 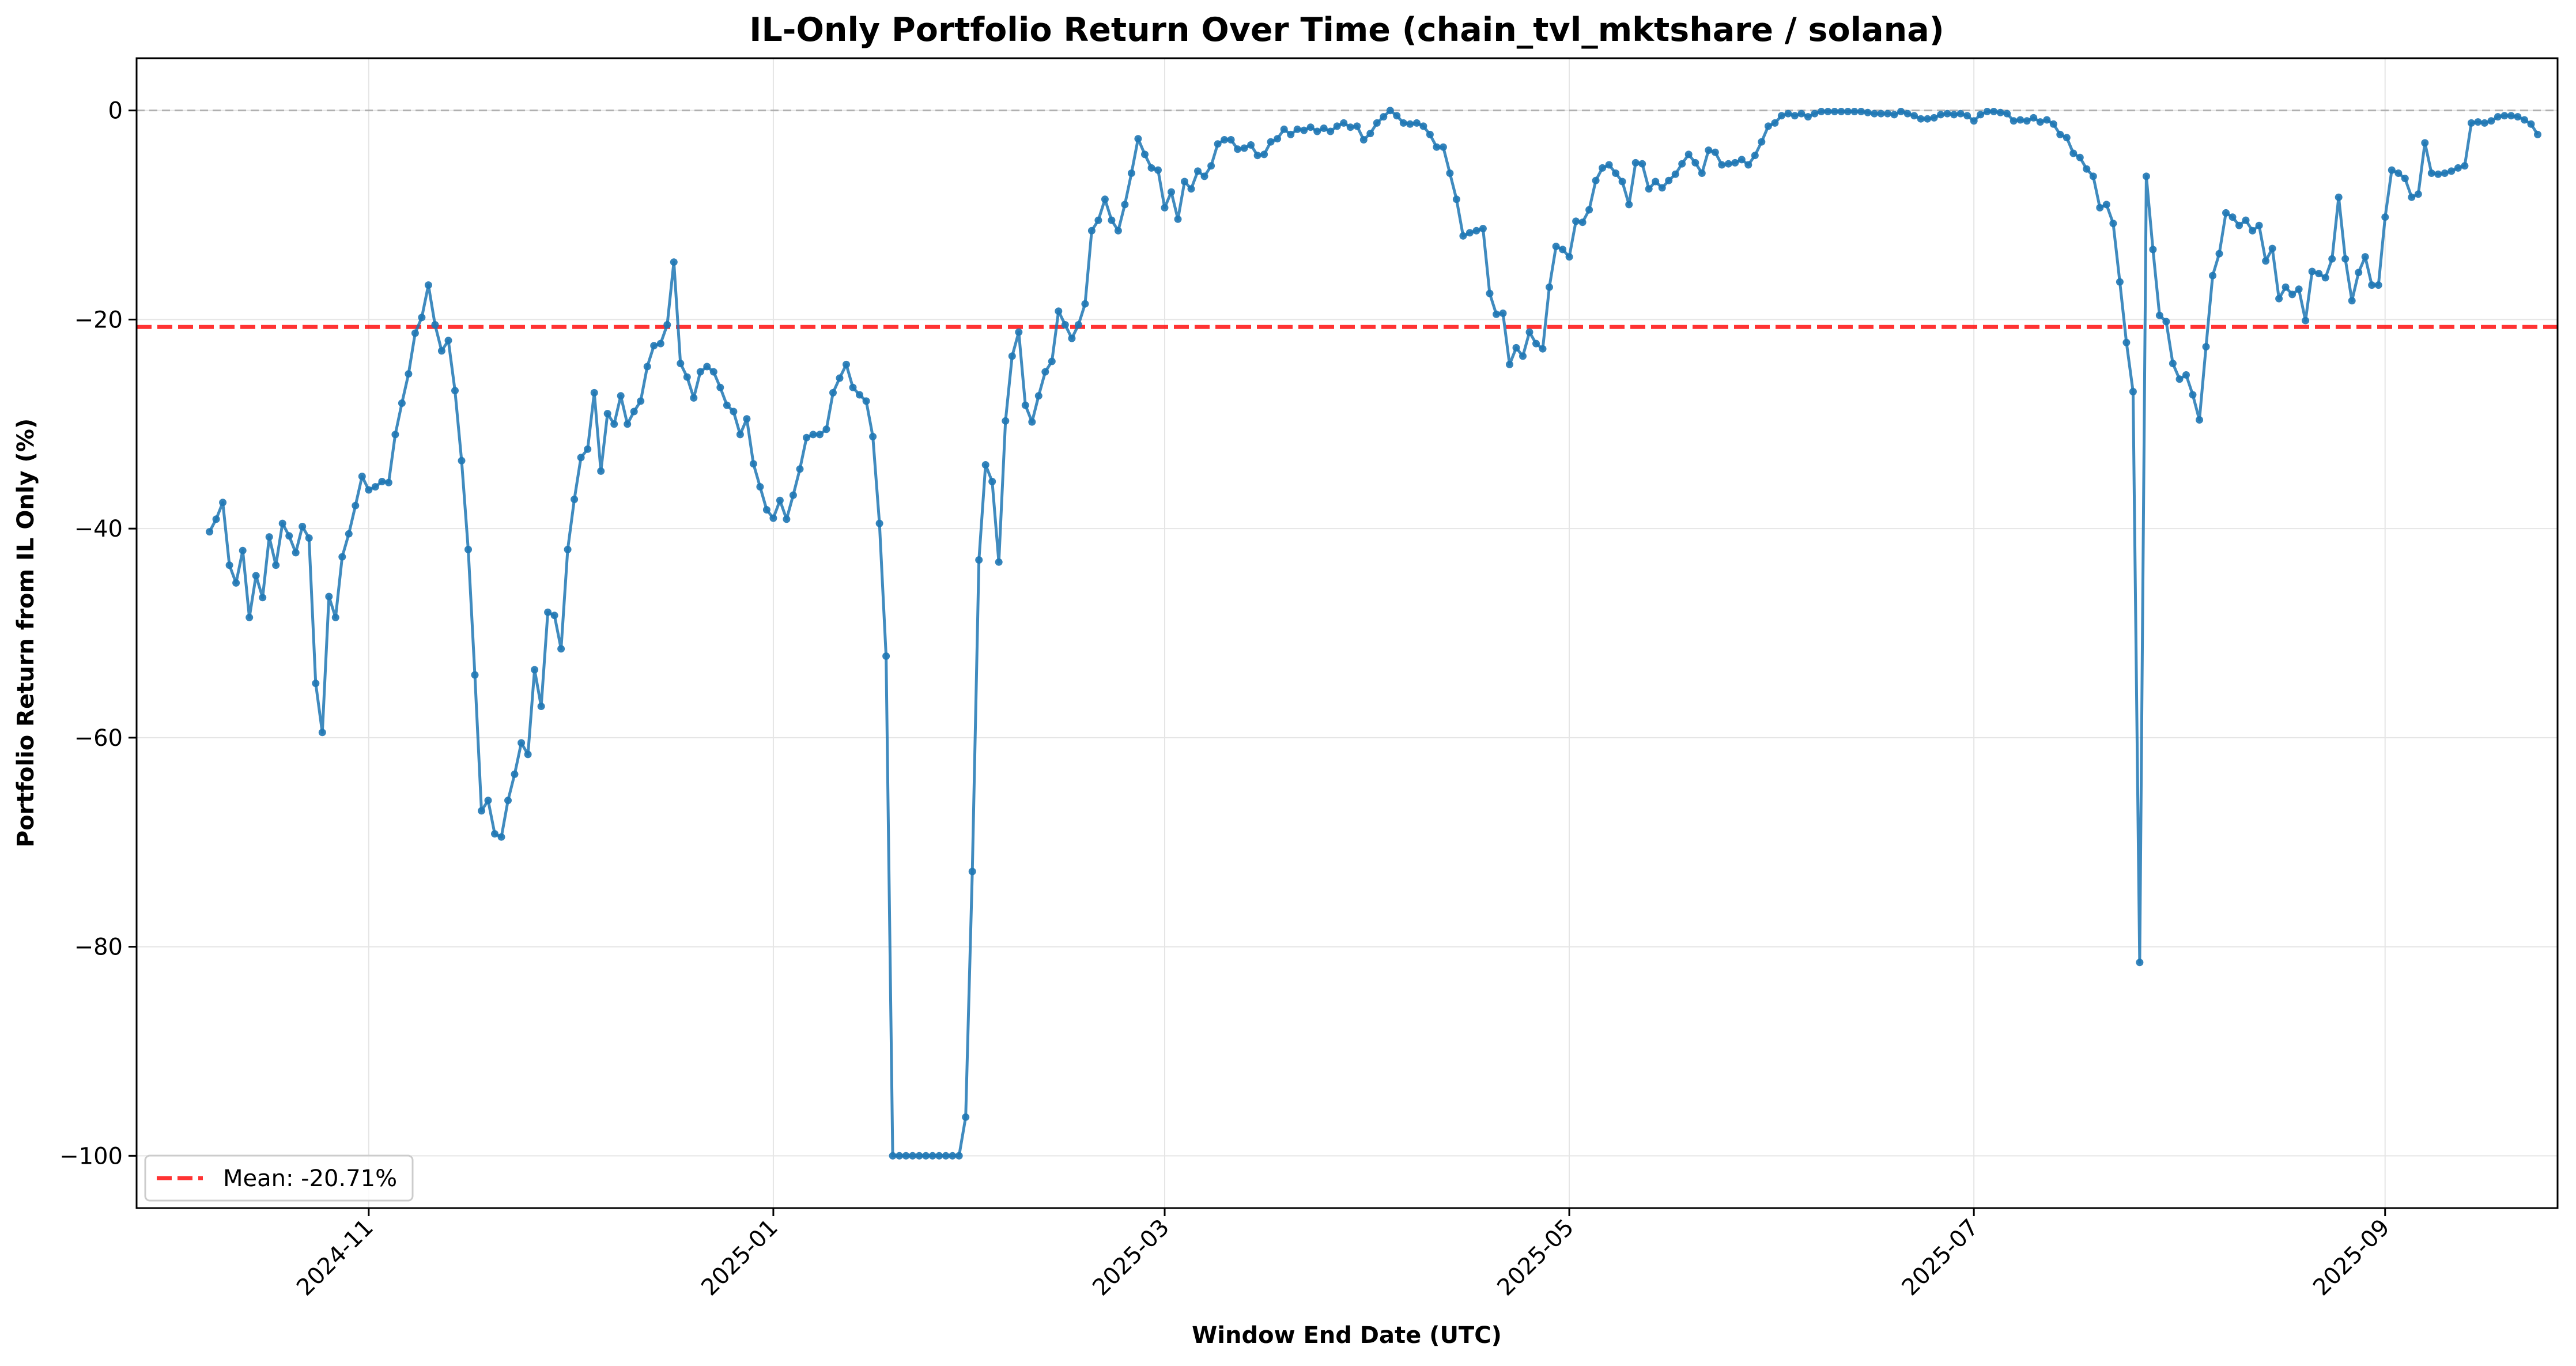 I want to click on y-axis-ticks: 0 −20 −40 −60 −80 −100, so click(x=98, y=633).